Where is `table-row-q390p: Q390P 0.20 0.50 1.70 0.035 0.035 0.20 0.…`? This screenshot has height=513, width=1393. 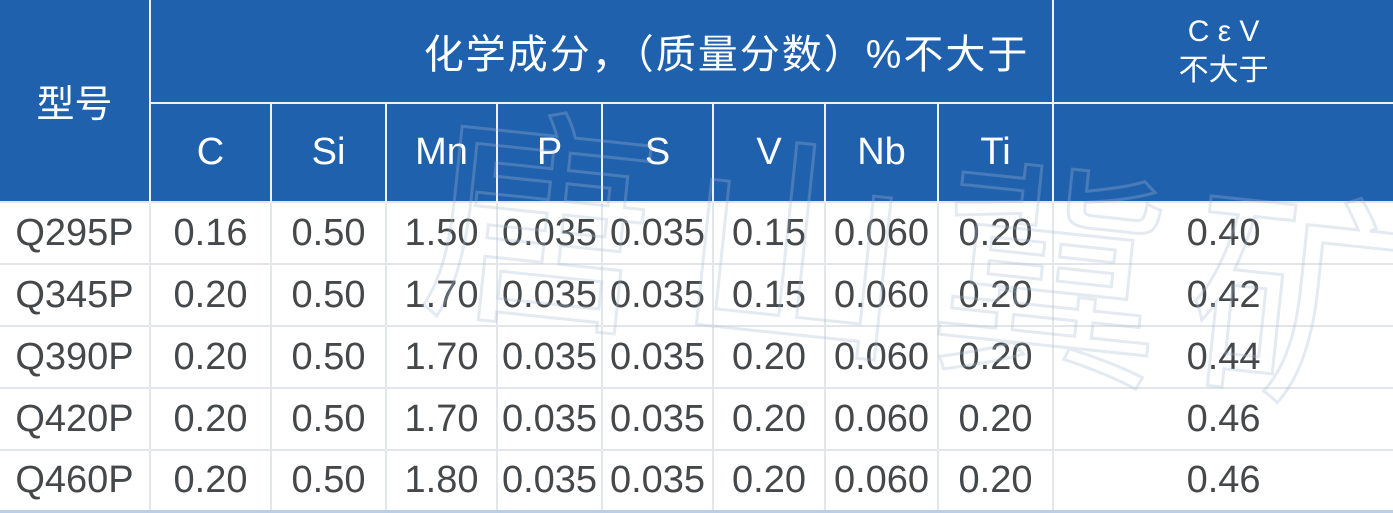
table-row-q390p: Q390P 0.20 0.50 1.70 0.035 0.035 0.20 0.… is located at coordinates (696, 356).